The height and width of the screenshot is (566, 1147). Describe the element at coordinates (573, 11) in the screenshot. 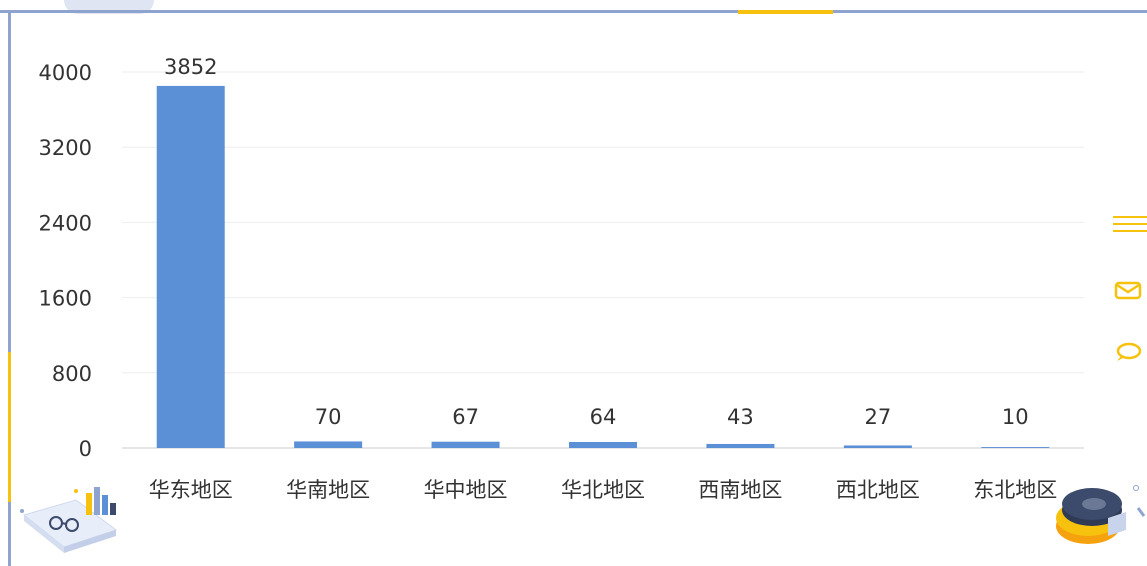

I see `frame-top-border` at that location.